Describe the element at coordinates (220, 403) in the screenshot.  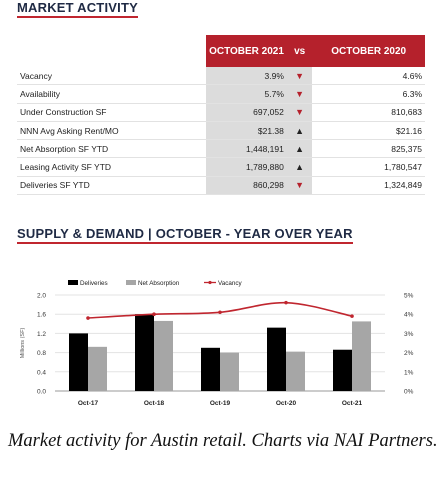
I see `x-tick-label: Oct-19` at that location.